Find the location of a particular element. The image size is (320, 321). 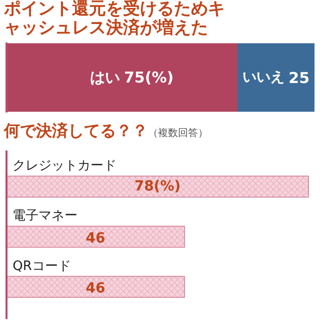

data-label: 75(%) is located at coordinates (149, 77).